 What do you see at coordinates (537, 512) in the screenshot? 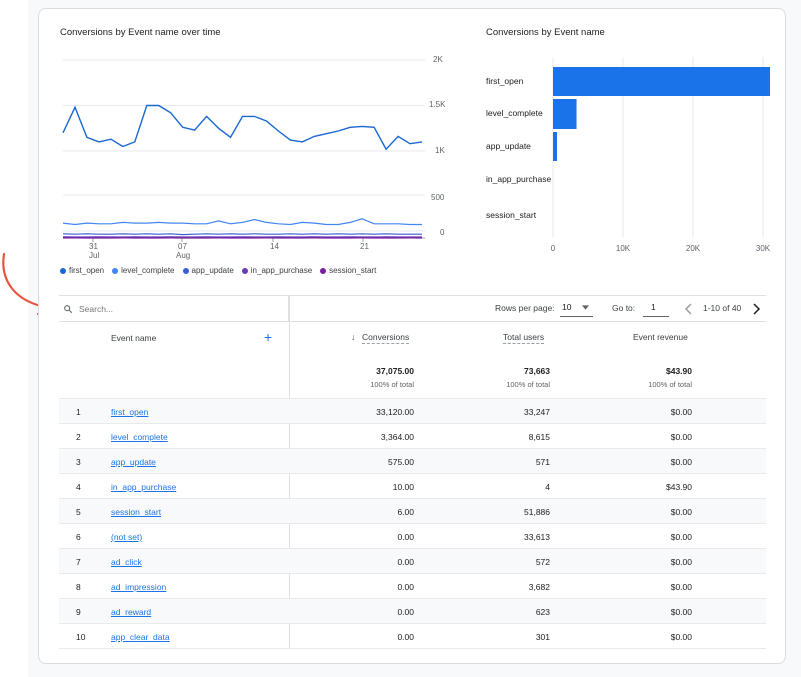
I see `users-cell: 51,886` at bounding box center [537, 512].